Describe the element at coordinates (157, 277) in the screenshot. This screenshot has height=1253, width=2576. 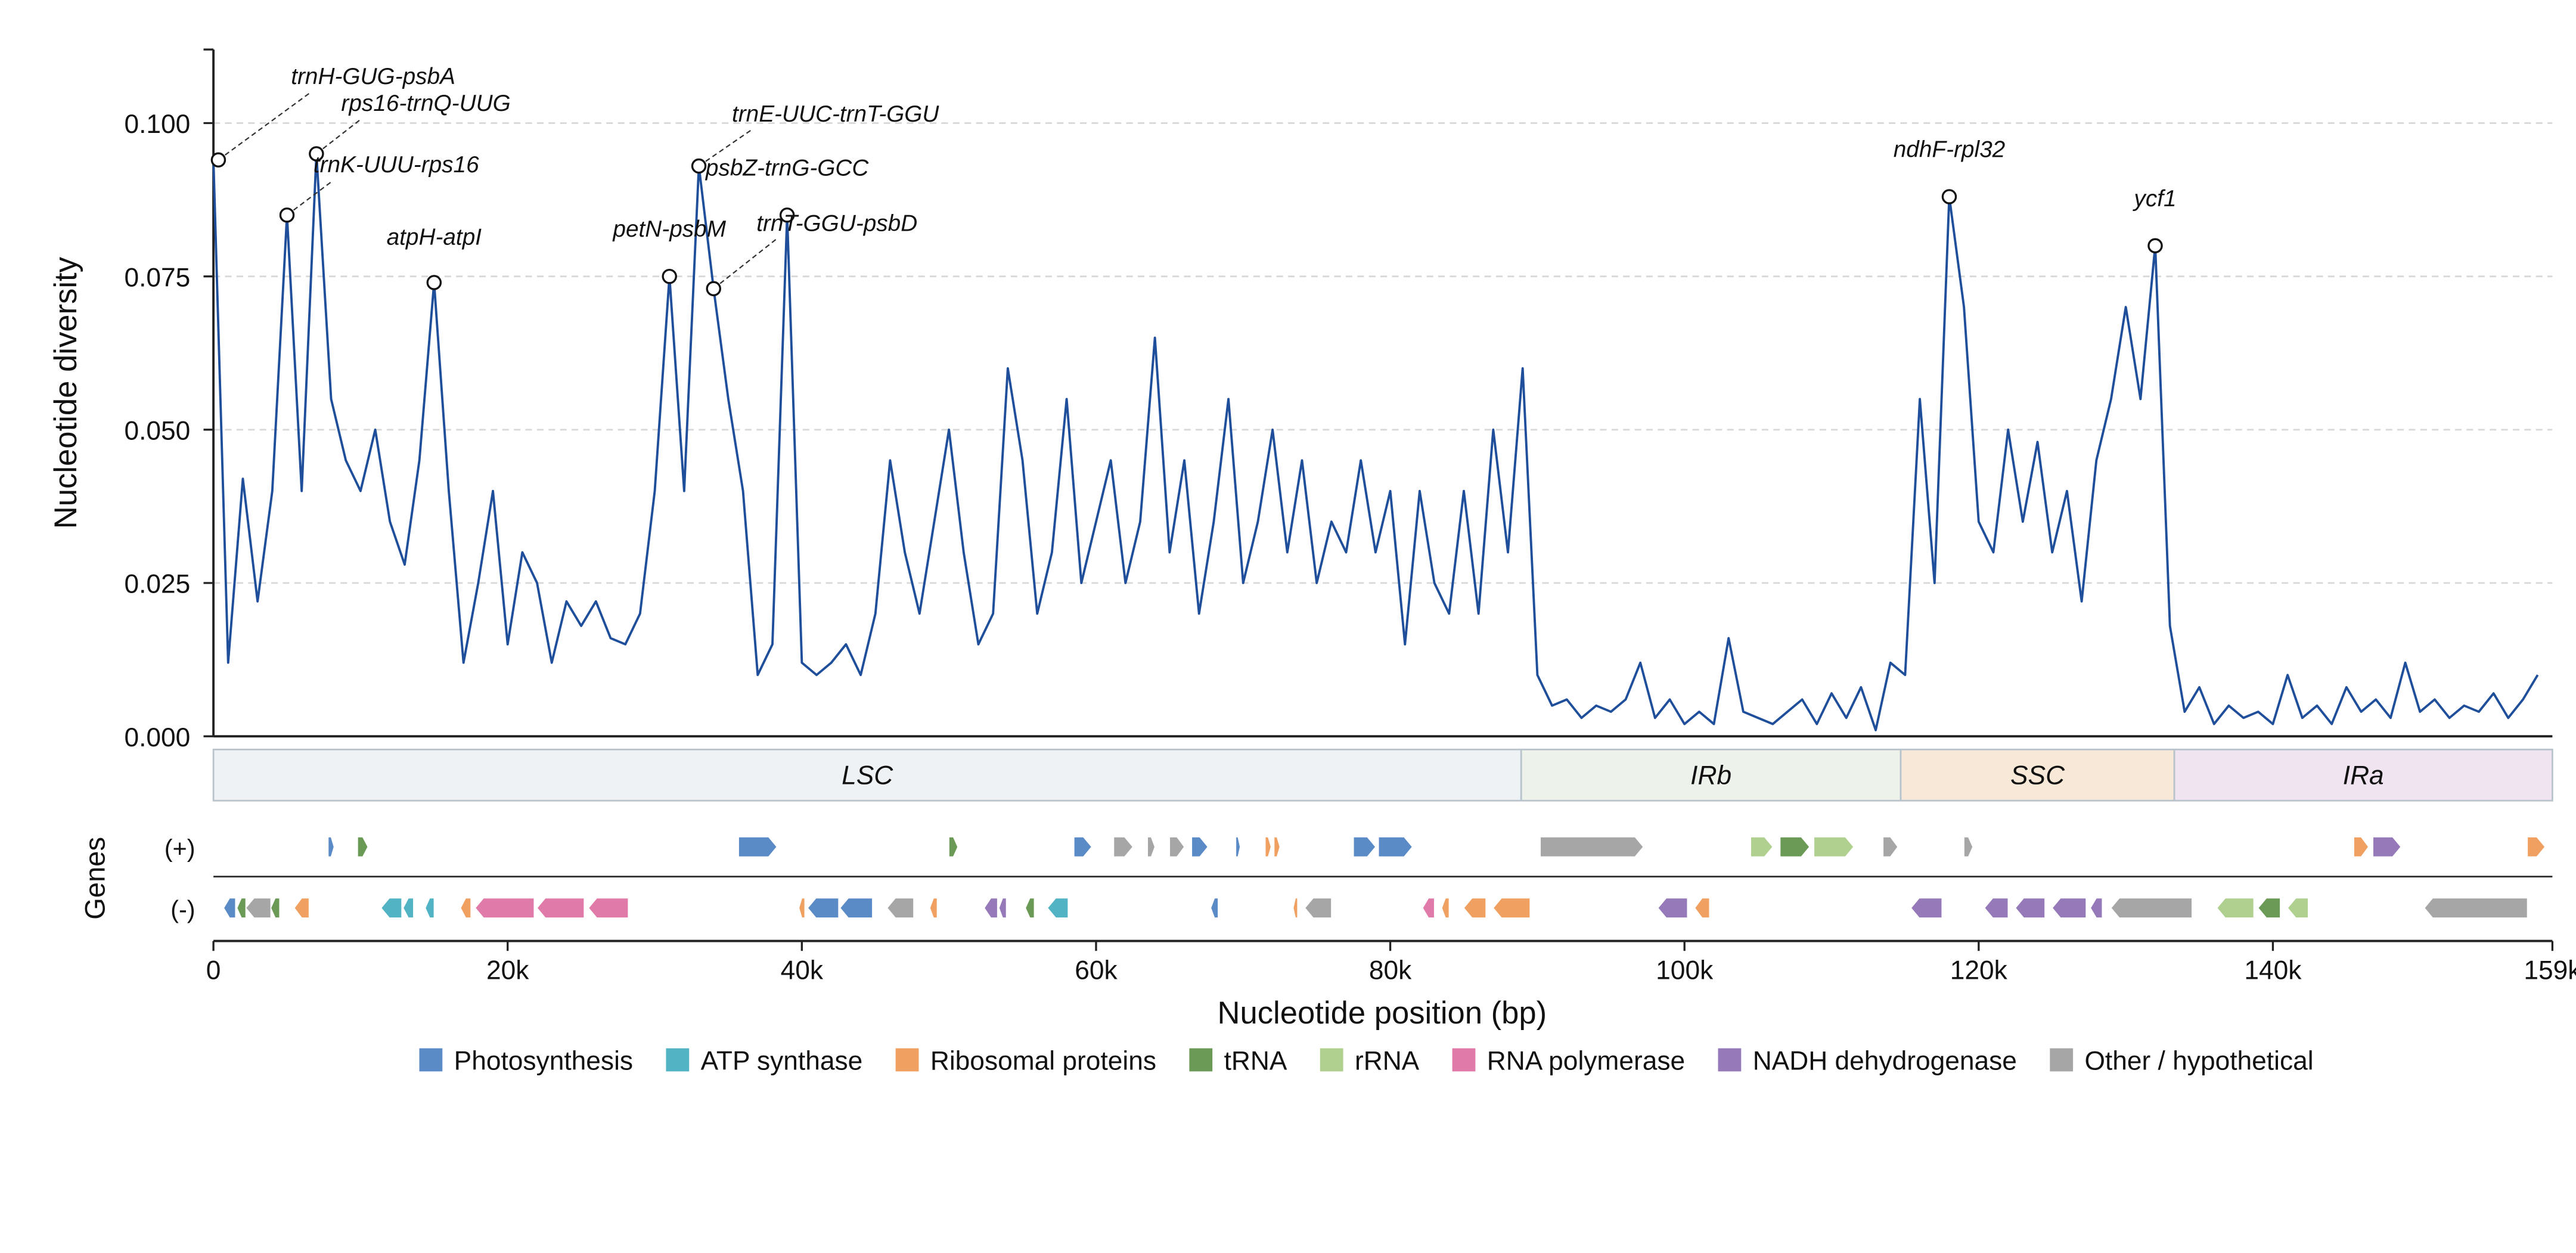
I see `y-tick-label: 0.075` at that location.